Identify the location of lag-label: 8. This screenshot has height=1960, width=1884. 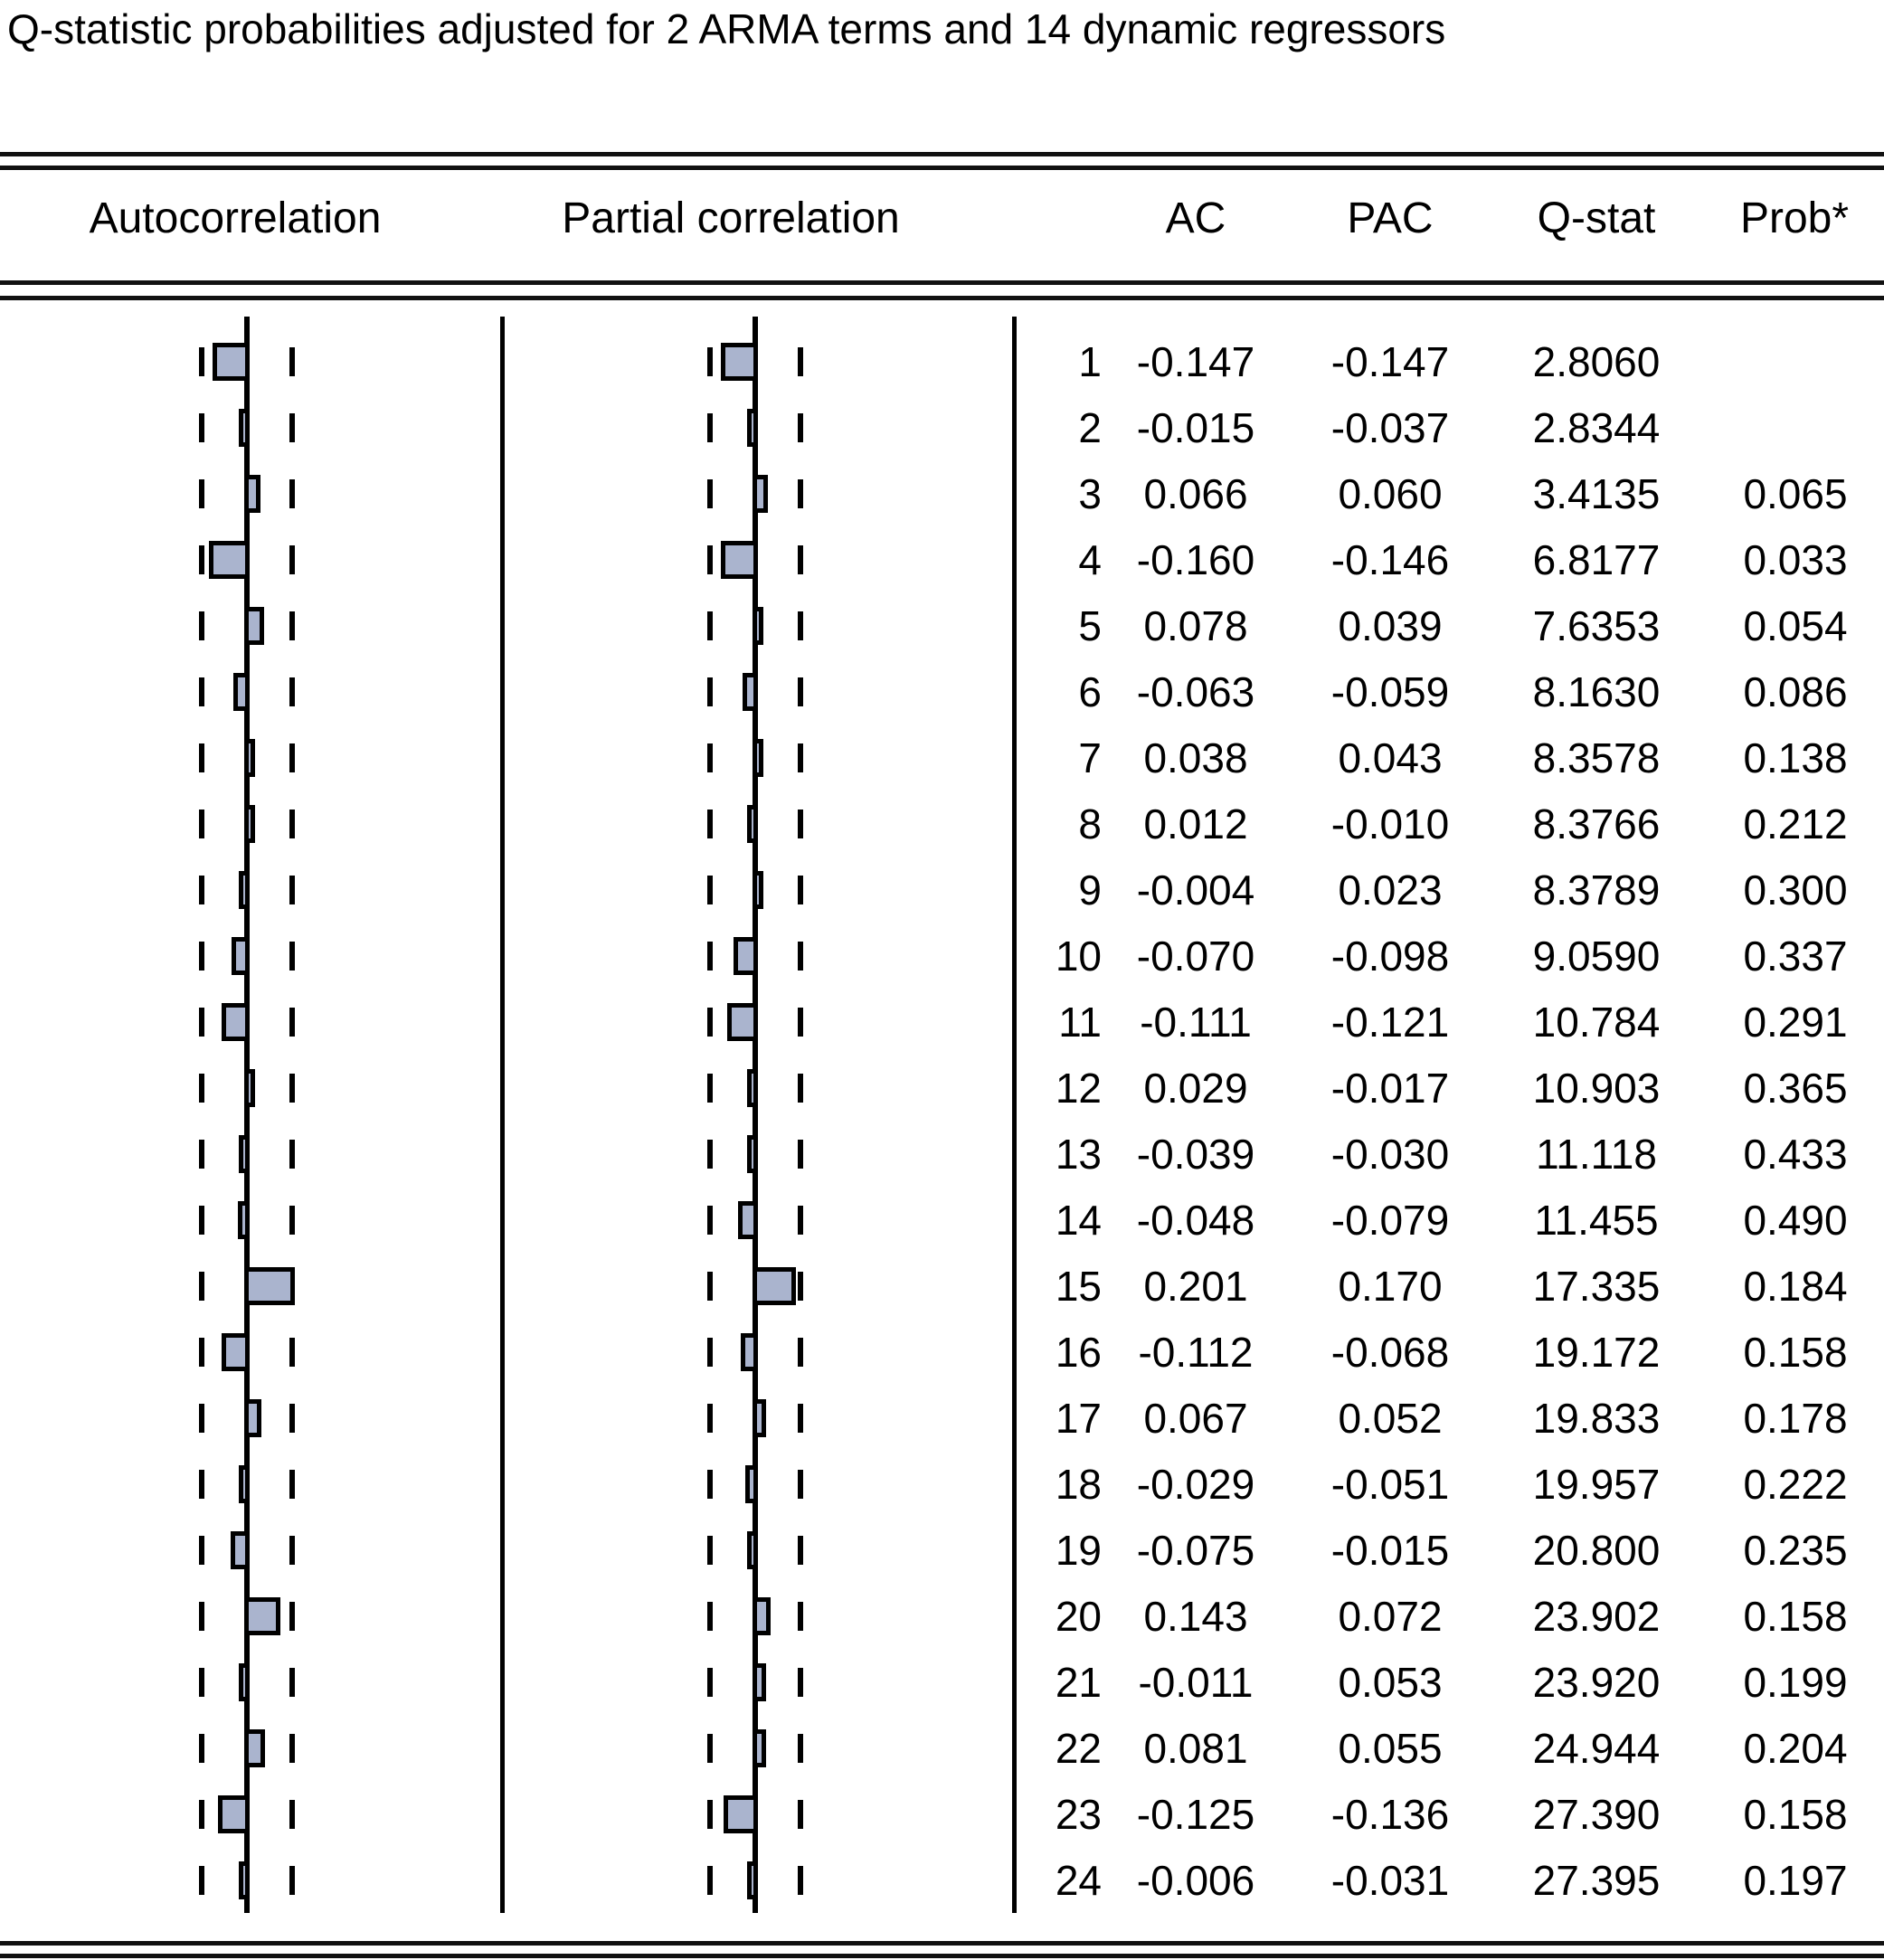
(1090, 823).